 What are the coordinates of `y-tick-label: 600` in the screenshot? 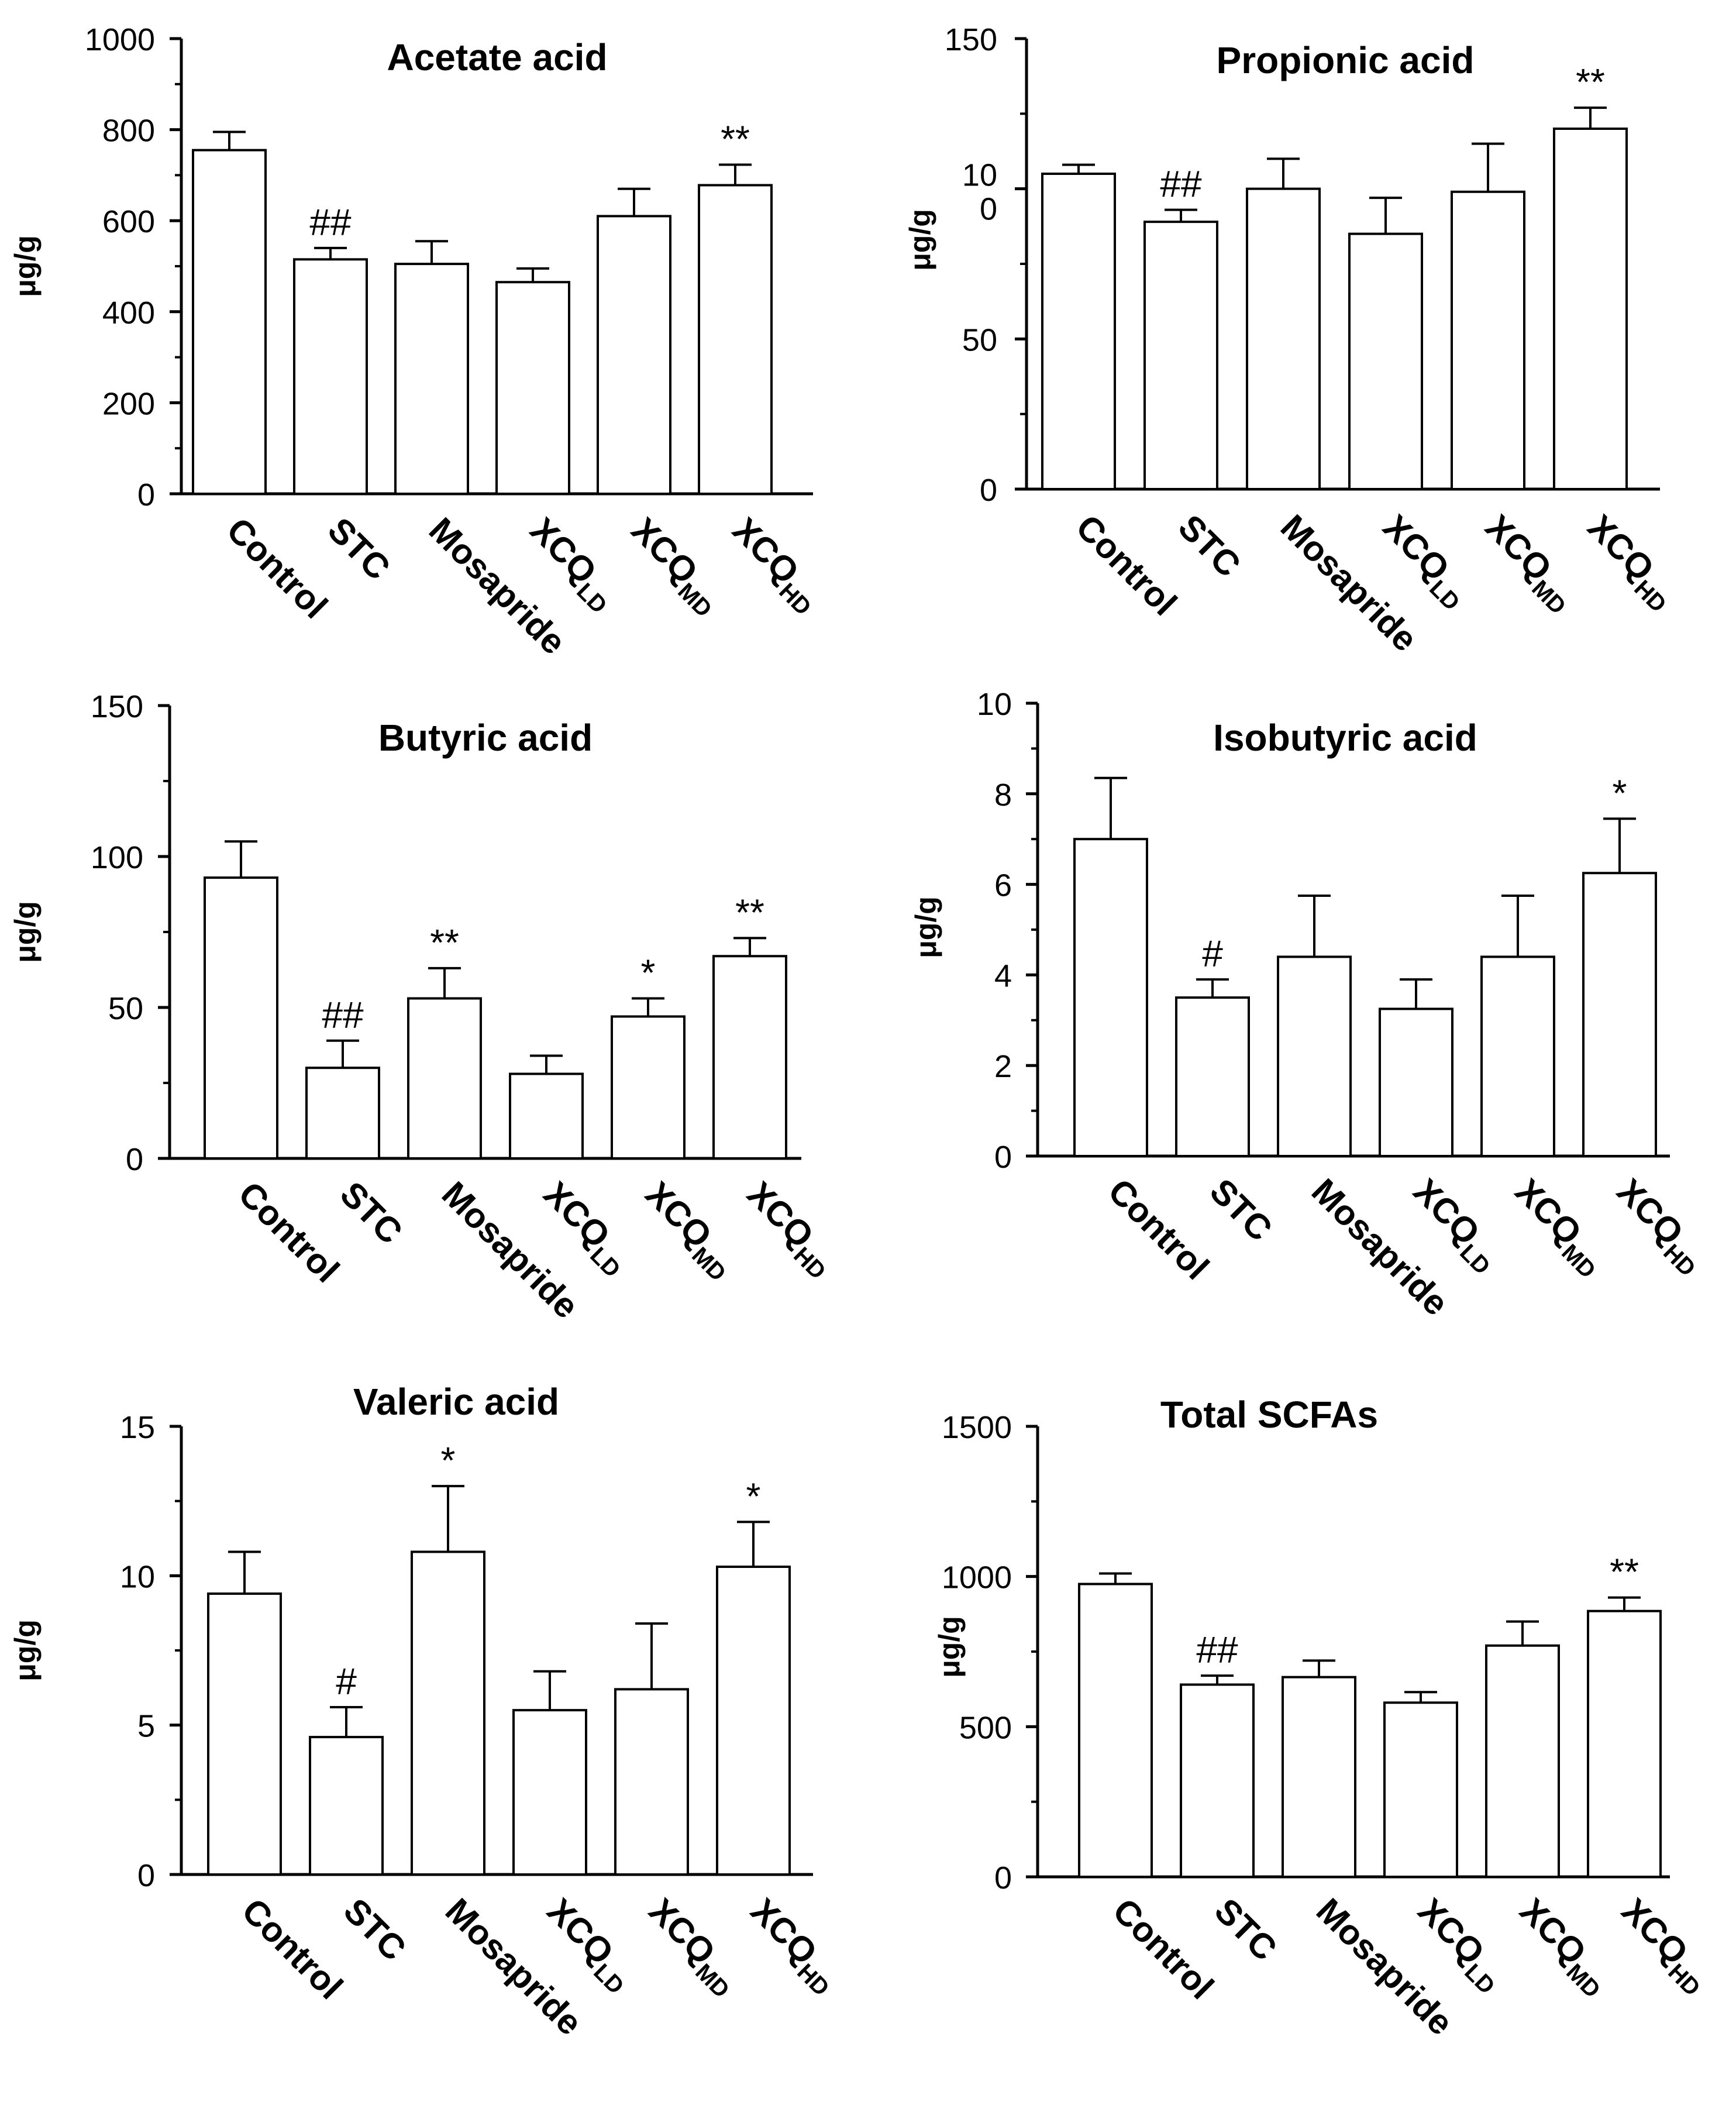 It's located at (128, 222).